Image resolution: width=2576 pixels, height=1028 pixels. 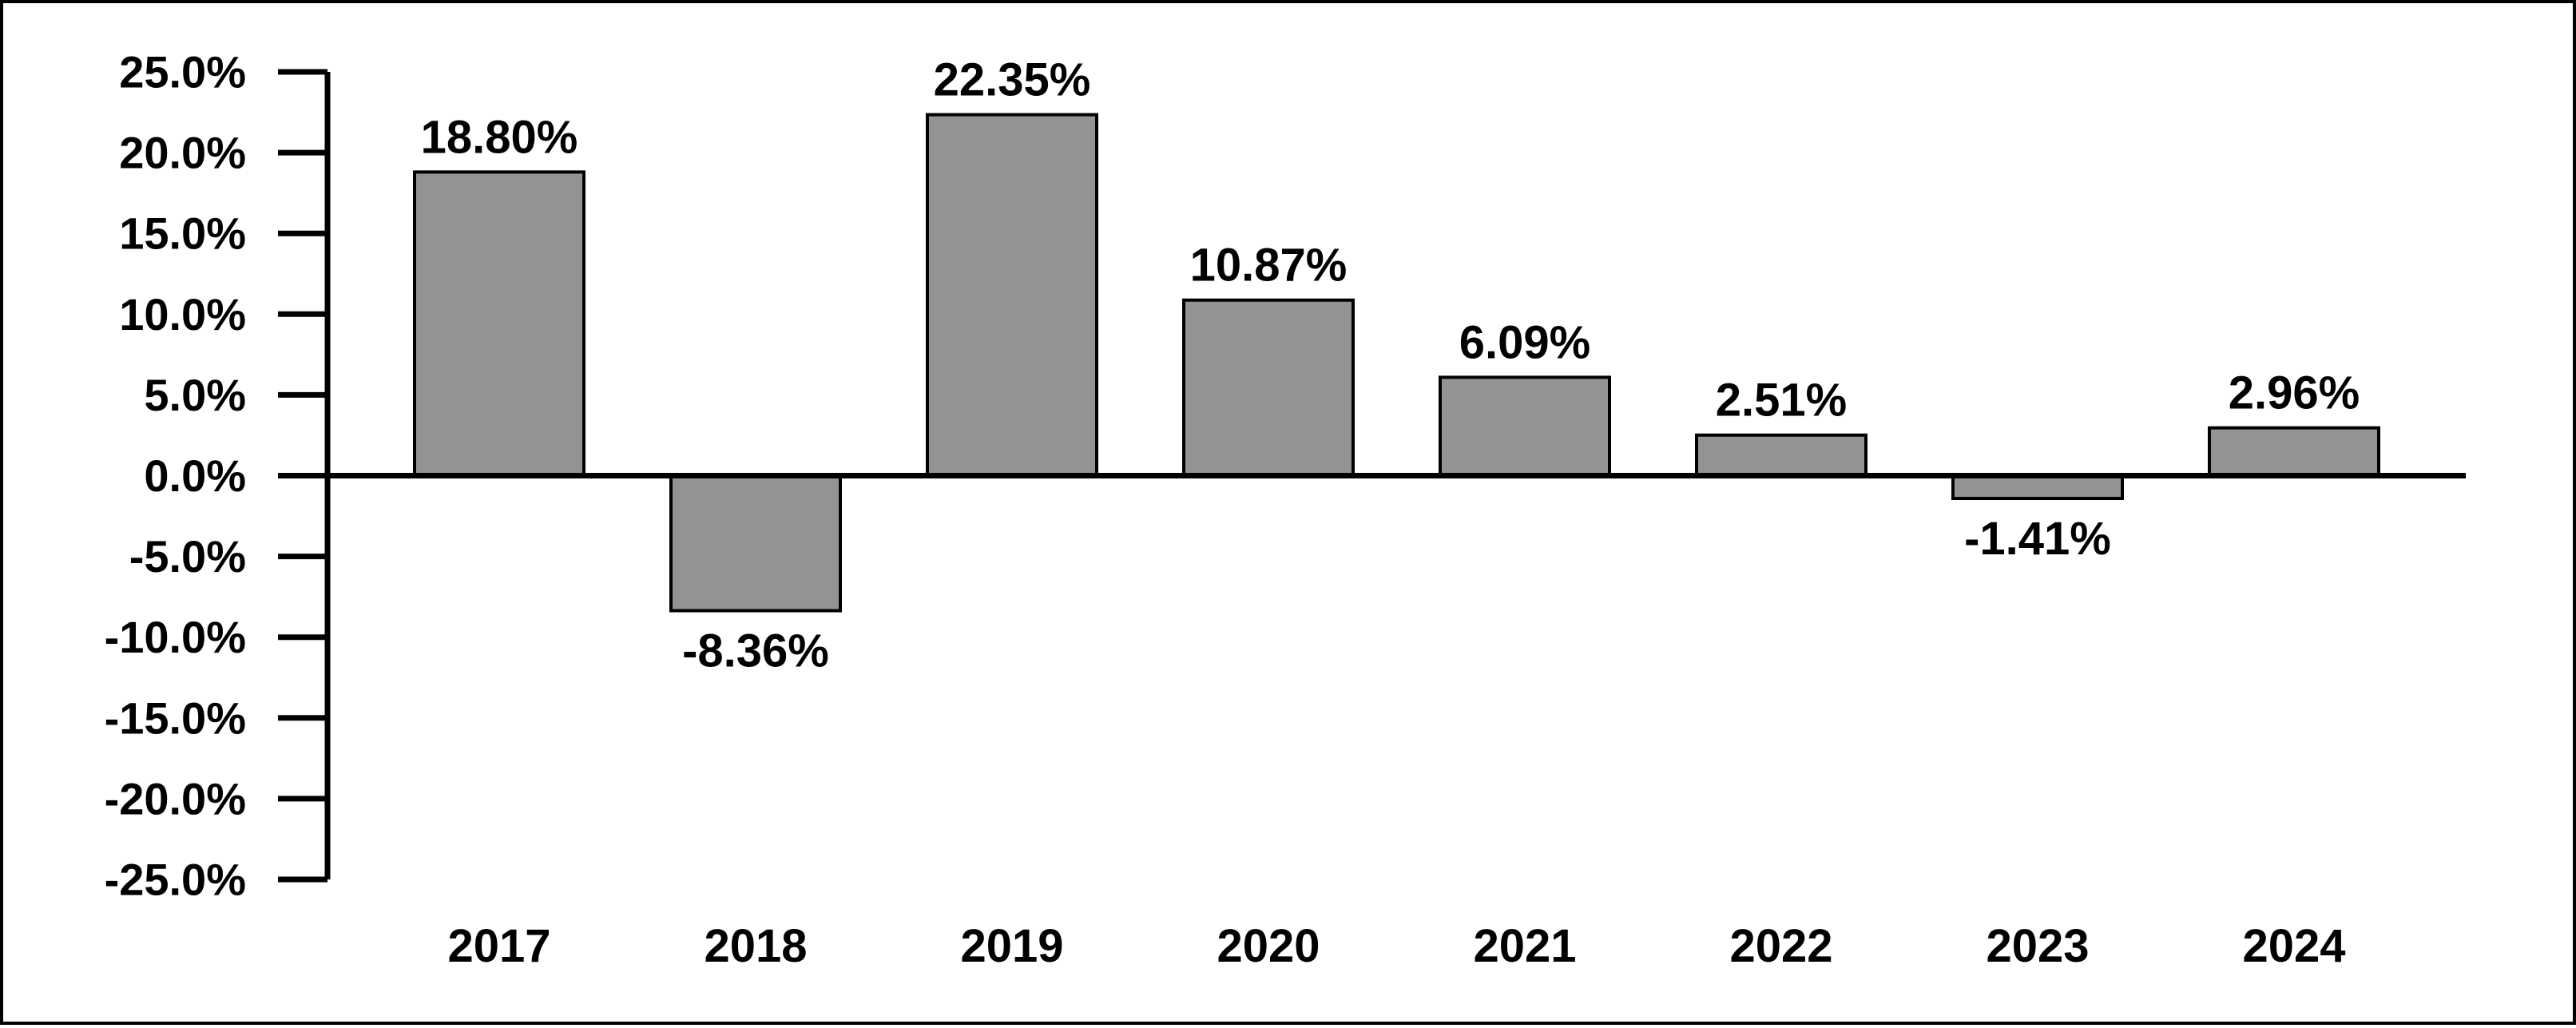 I want to click on data-label: 2.96%, so click(x=2294, y=393).